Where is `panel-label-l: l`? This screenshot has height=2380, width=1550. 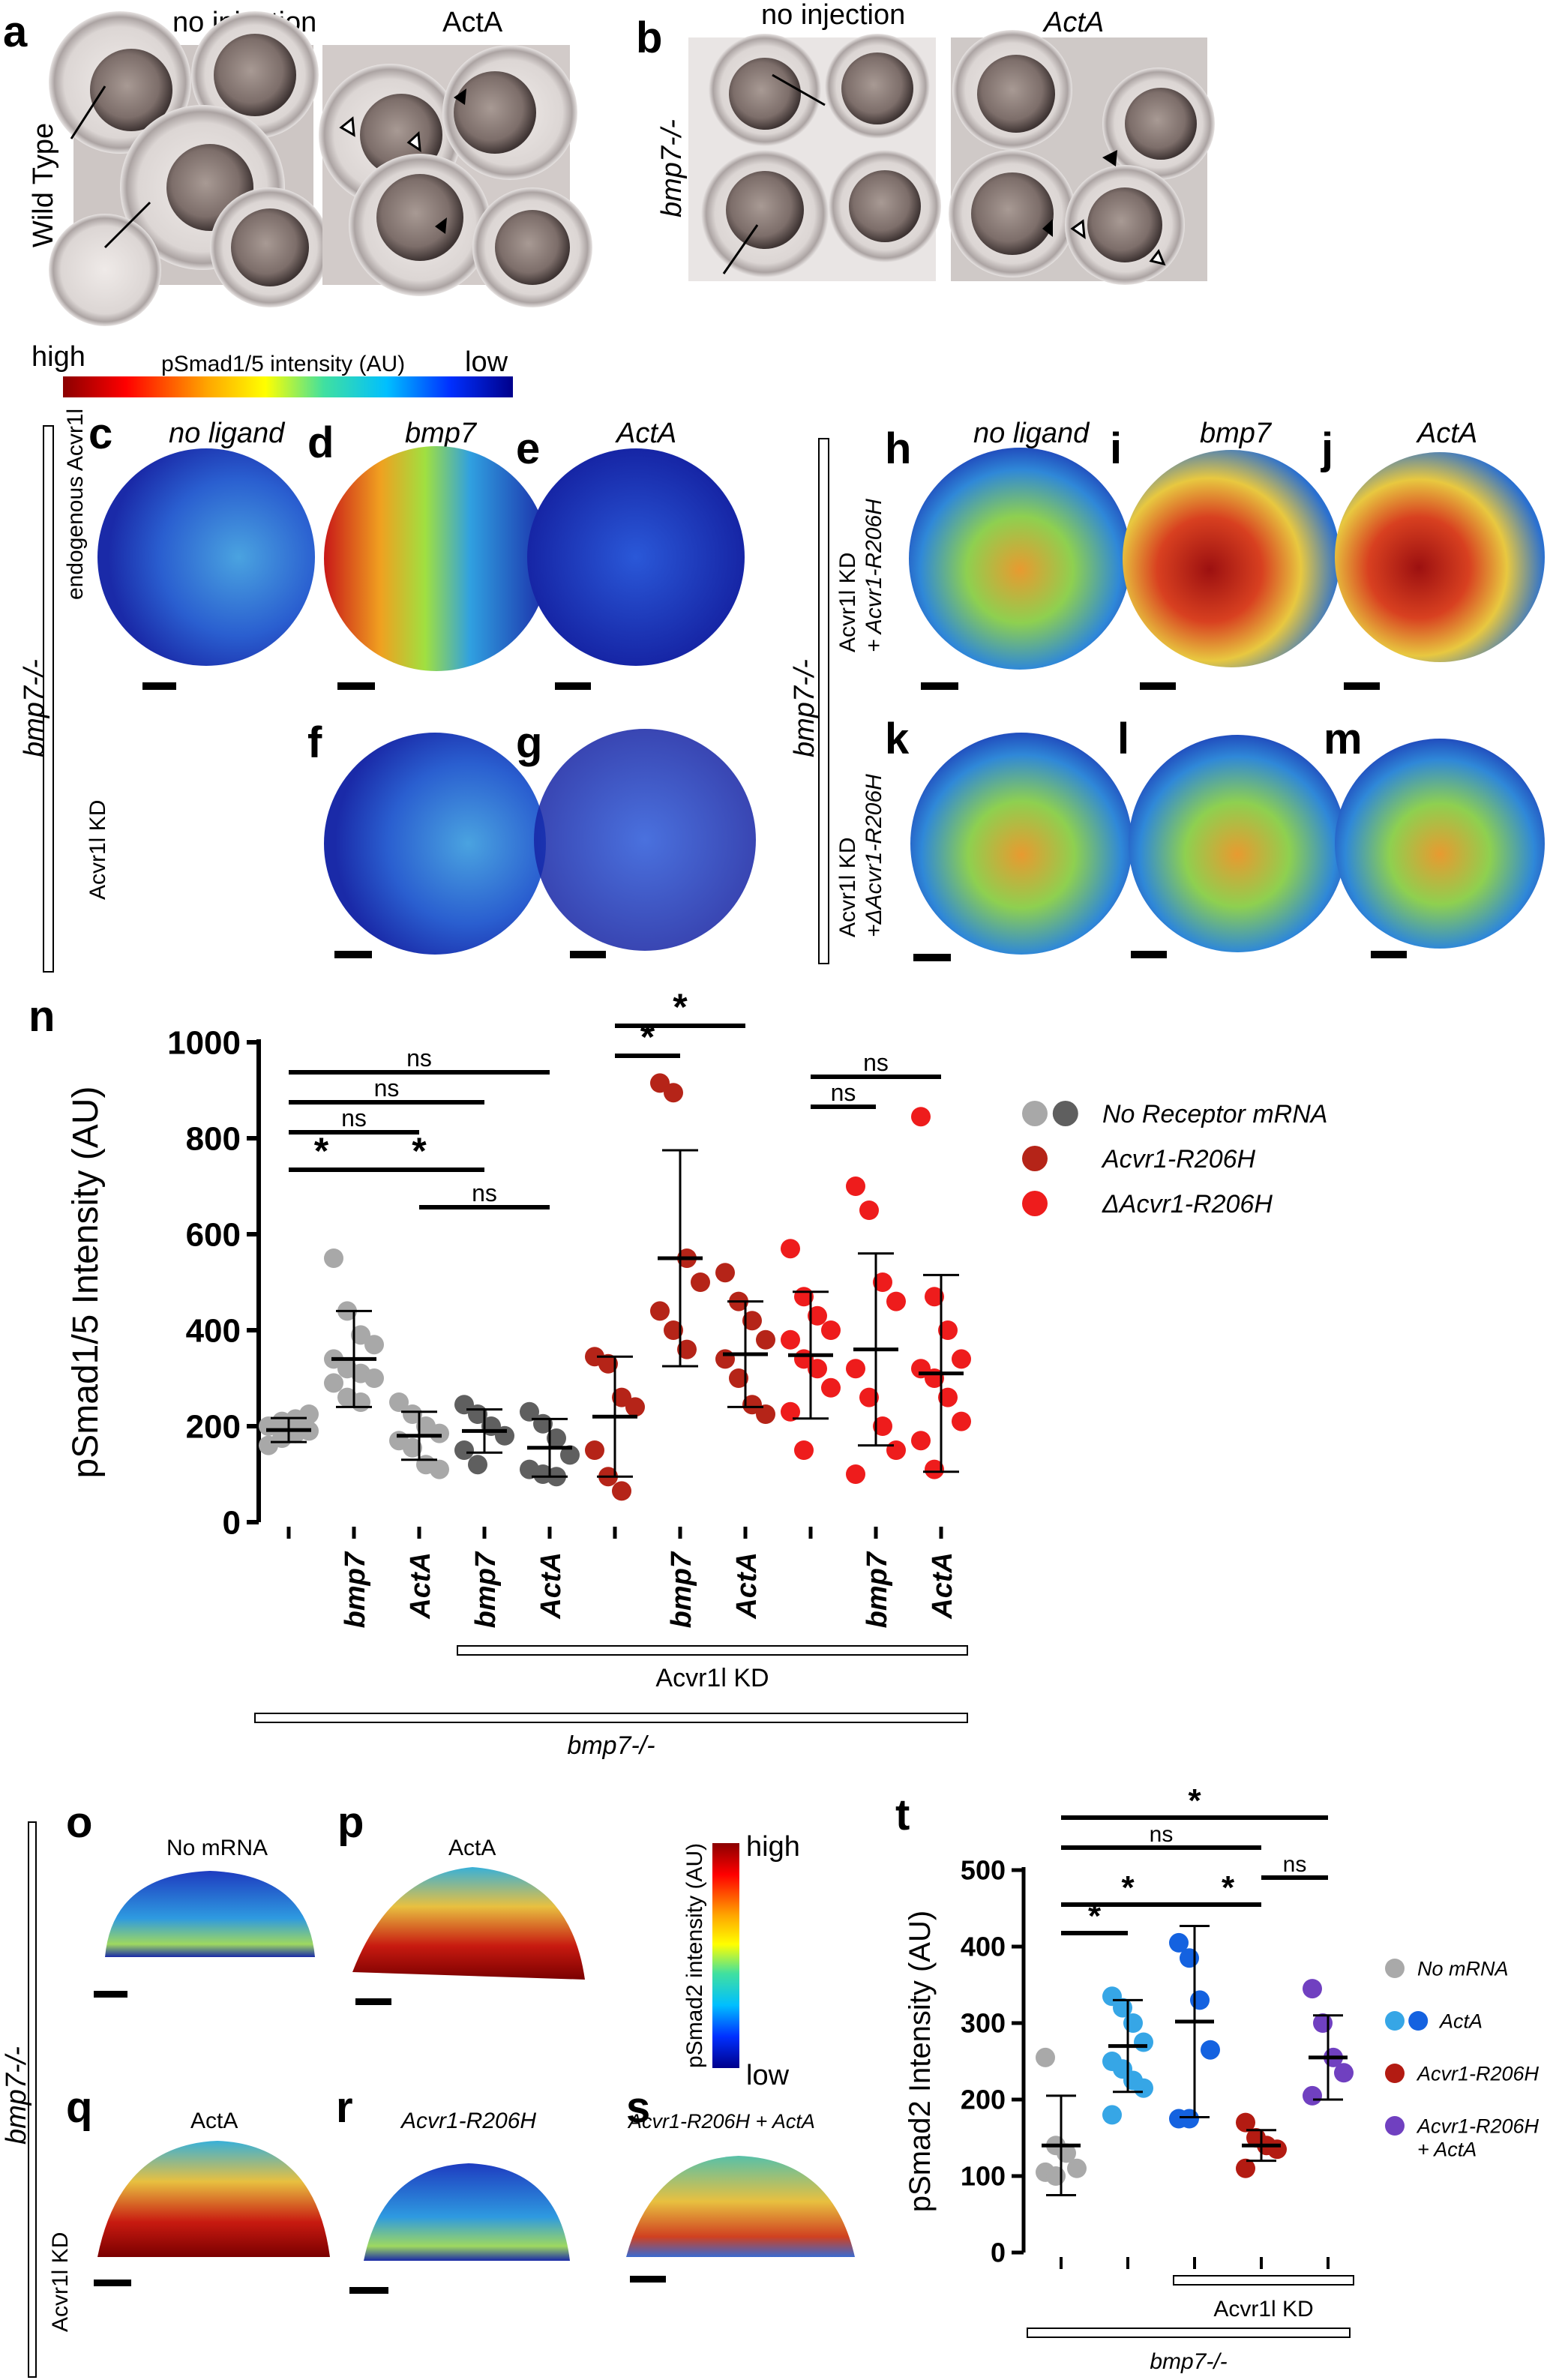 panel-label-l: l is located at coordinates (1123, 739).